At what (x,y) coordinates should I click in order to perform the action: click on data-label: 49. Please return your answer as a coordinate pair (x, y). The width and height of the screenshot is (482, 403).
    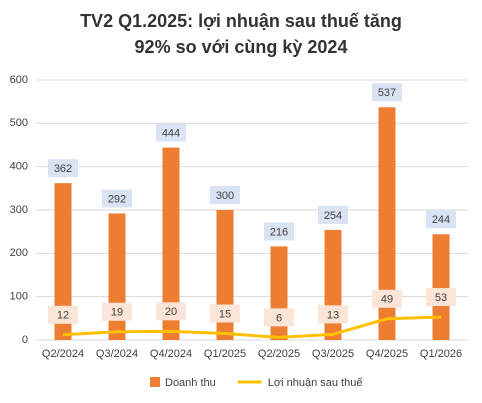
    Looking at the image, I should click on (387, 300).